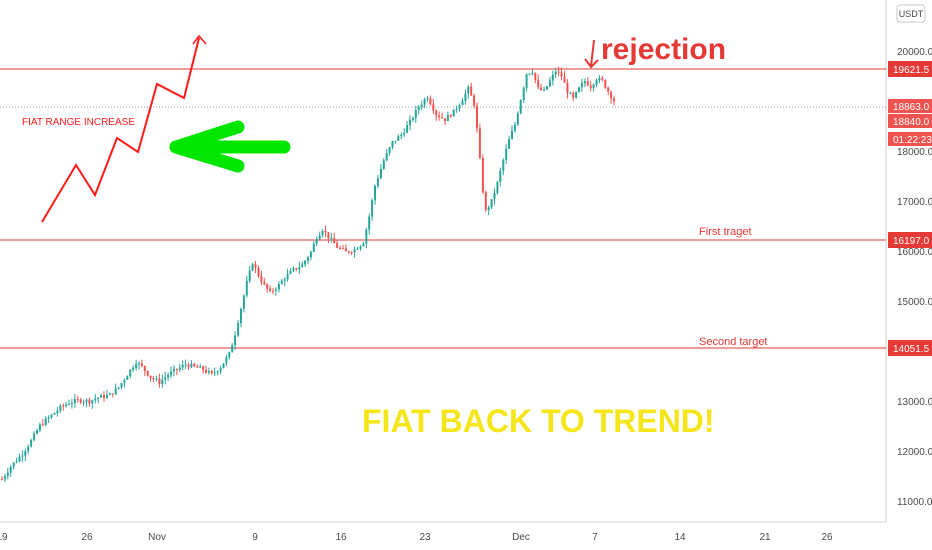 Image resolution: width=932 pixels, height=550 pixels. What do you see at coordinates (725, 232) in the screenshot?
I see `first-target-label: First traget` at bounding box center [725, 232].